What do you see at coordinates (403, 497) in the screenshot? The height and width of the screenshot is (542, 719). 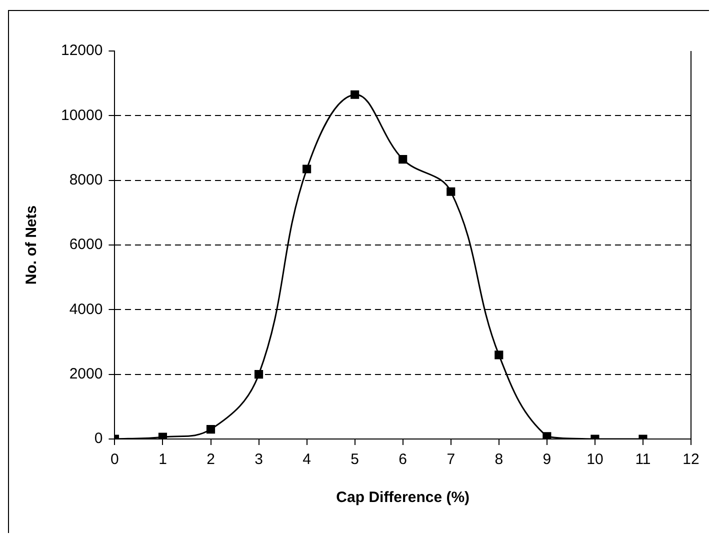 I see `x-axis-title: Cap Difference (%)` at bounding box center [403, 497].